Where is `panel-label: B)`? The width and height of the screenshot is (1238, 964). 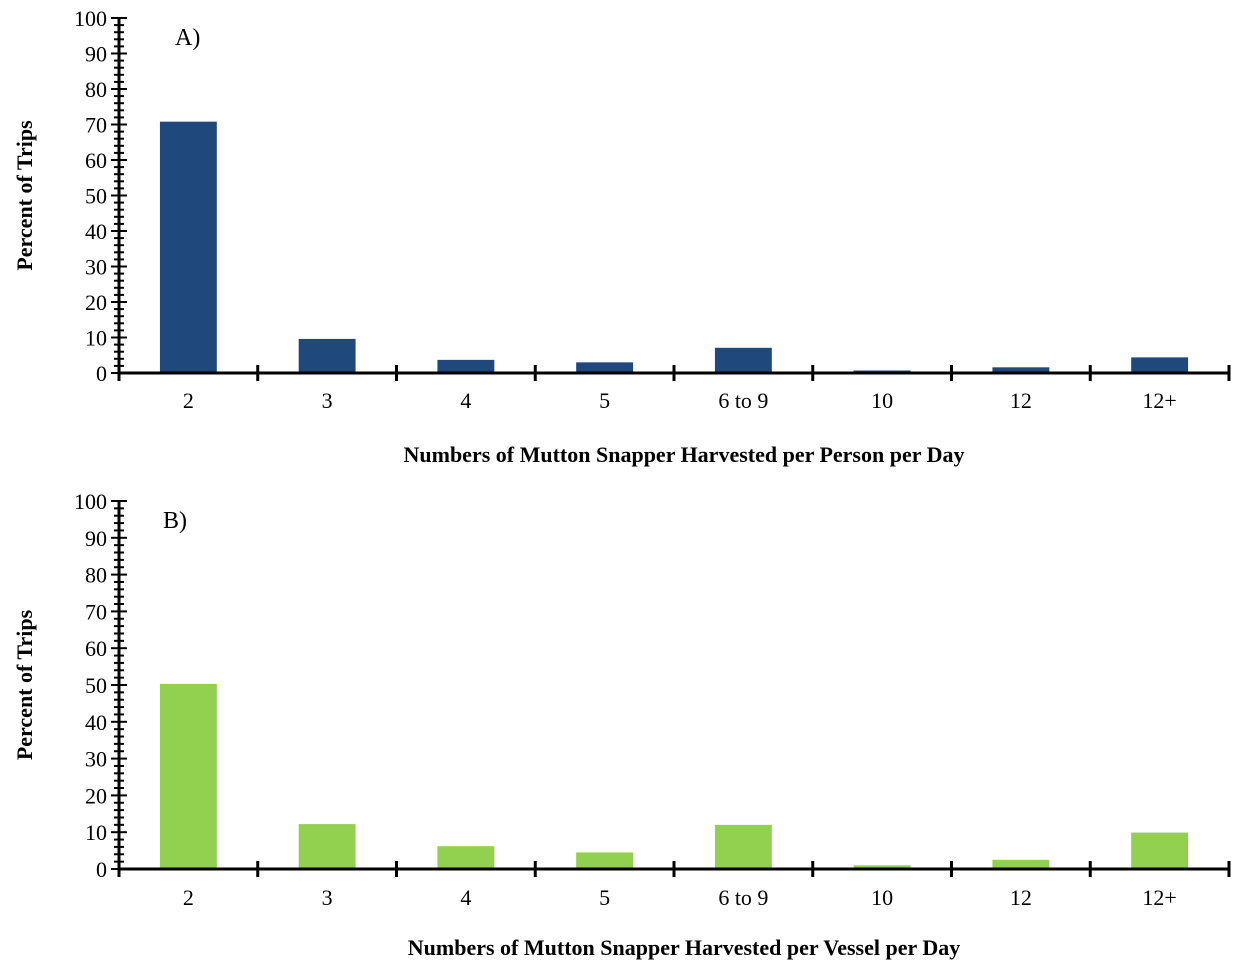
panel-label: B) is located at coordinates (175, 521).